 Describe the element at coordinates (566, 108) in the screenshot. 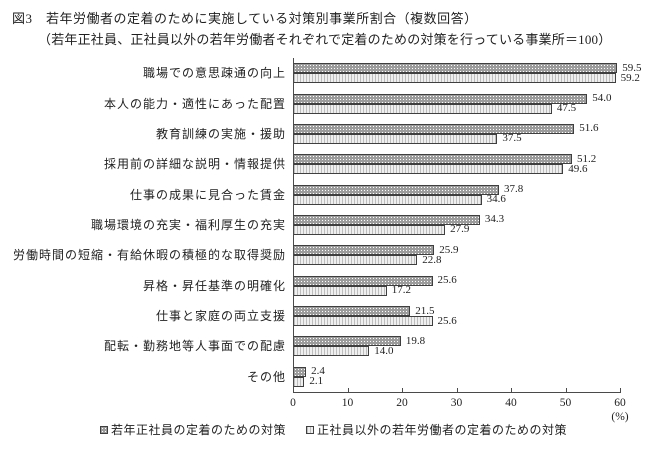

I see `bar-value-label: 47.5` at that location.